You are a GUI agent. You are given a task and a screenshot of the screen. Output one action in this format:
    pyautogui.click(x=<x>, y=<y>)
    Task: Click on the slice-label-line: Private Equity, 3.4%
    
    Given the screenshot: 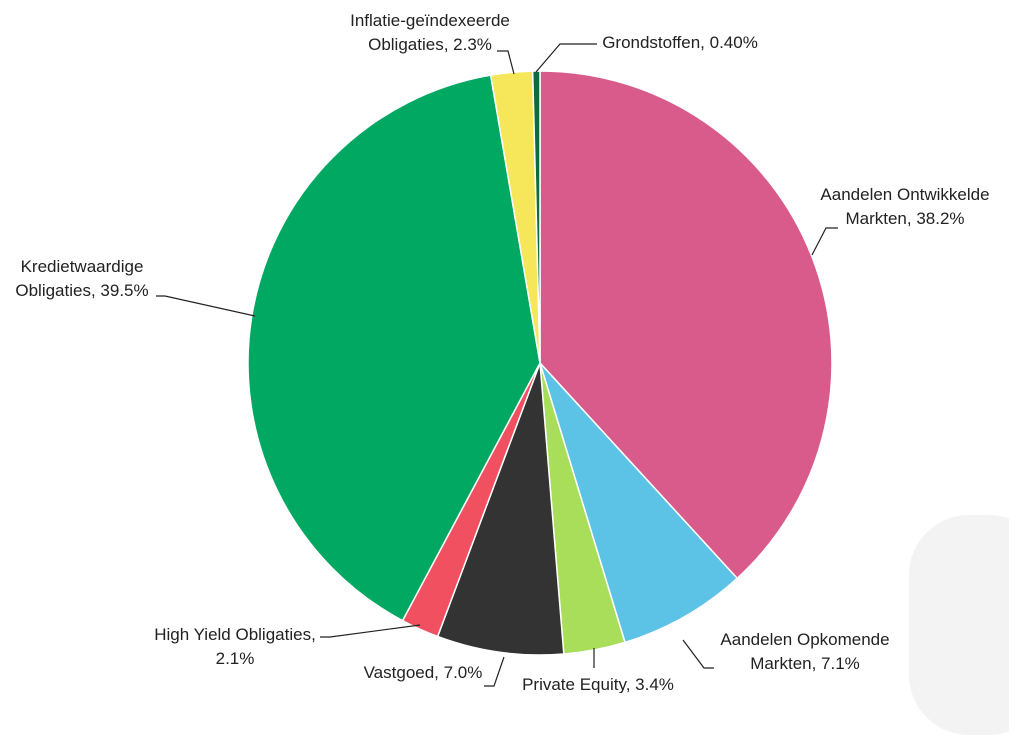 What is the action you would take?
    pyautogui.click(x=598, y=684)
    